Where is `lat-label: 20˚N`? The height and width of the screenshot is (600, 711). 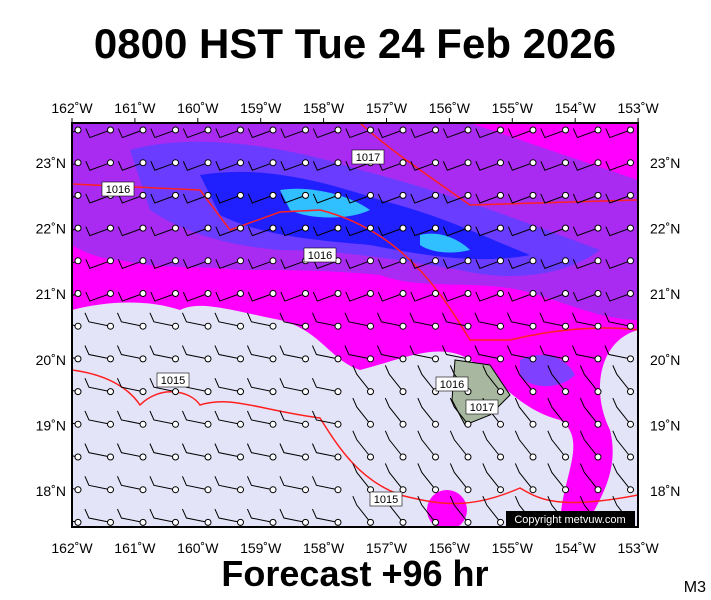 lat-label: 20˚N is located at coordinates (665, 360).